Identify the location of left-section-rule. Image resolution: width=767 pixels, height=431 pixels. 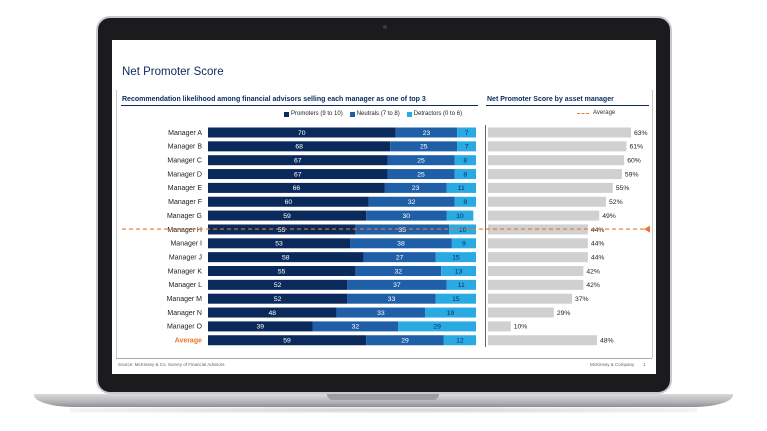
(299, 105).